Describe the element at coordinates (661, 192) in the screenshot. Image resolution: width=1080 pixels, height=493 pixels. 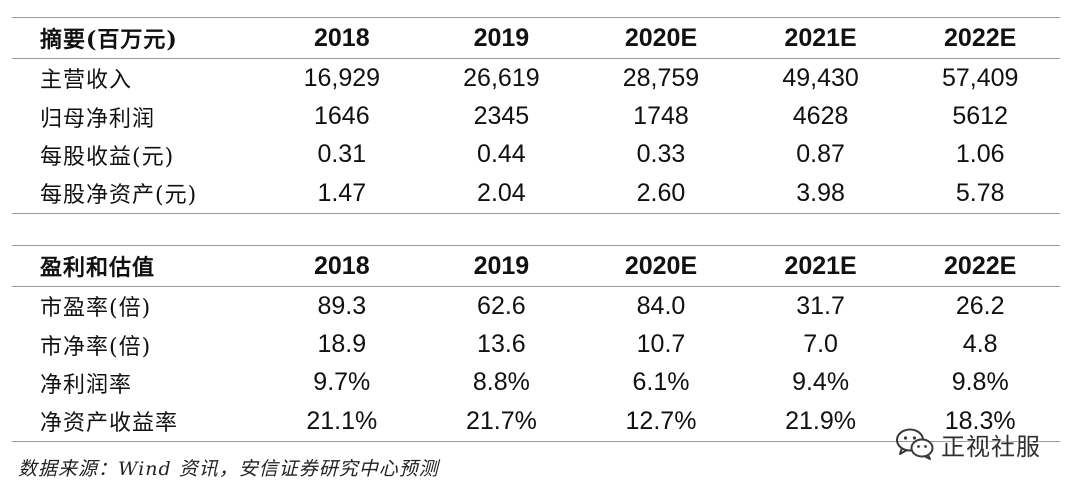
I see `table-cell: 2.60` at that location.